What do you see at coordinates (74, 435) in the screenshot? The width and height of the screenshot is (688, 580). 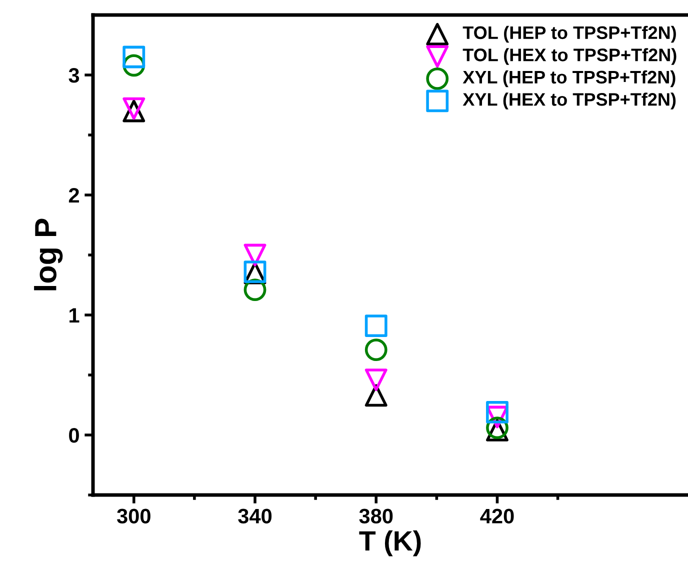 I see `y-tick-label: 0` at bounding box center [74, 435].